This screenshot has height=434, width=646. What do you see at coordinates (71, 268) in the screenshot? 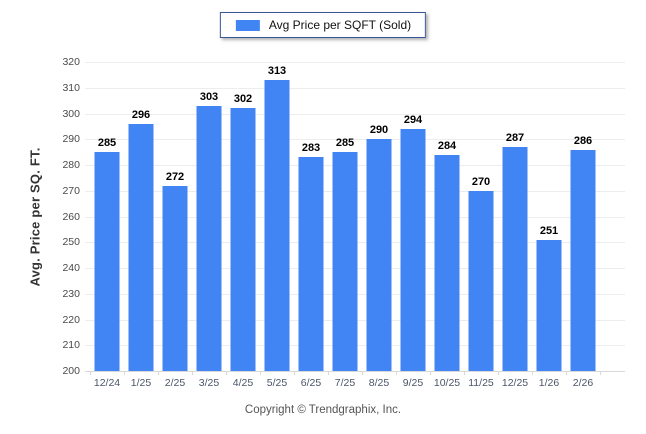
I see `y-tick-label: 240` at bounding box center [71, 268].